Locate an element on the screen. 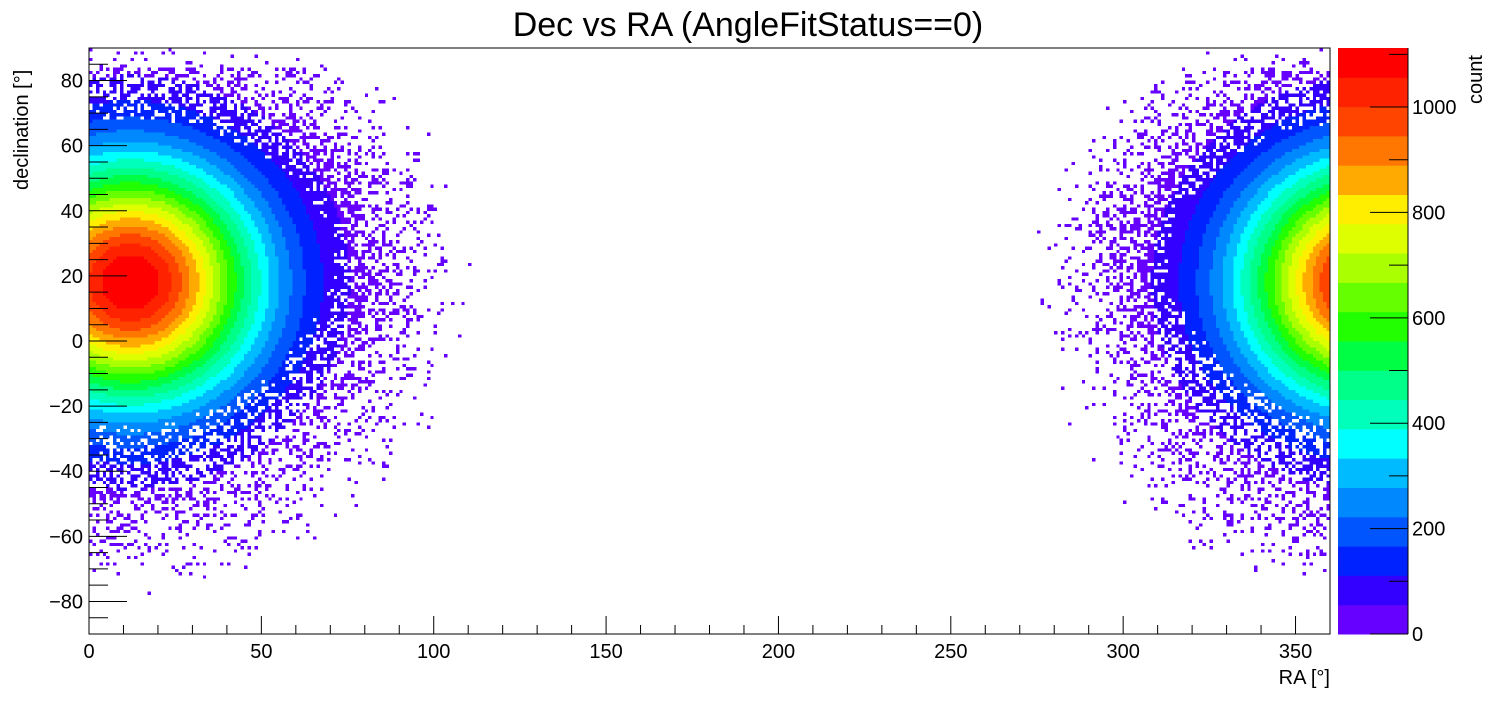  x-axis: 0 50 100 150 200 250 300 350 is located at coordinates (707, 639).